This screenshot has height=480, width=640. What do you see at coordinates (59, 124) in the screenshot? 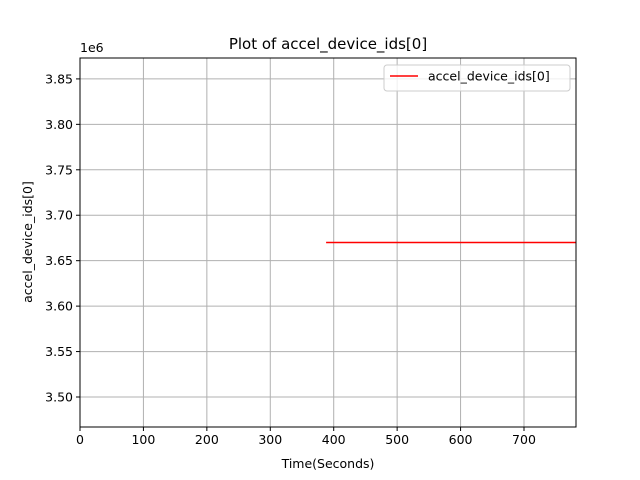
I see `y-tick-label: 3.80` at bounding box center [59, 124].